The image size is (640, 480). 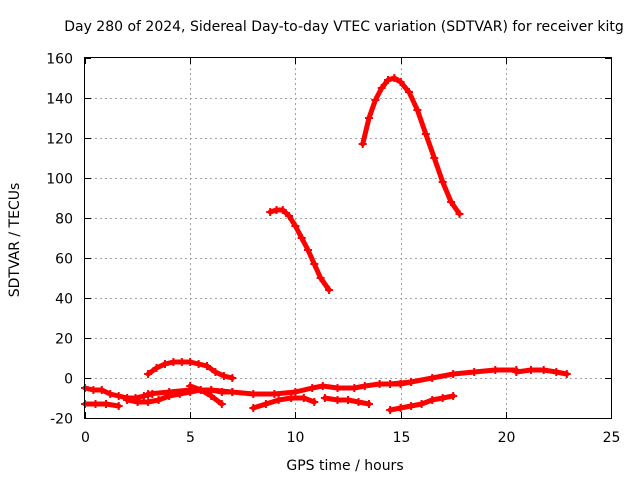 I want to click on y-tick-label: 80, so click(x=64, y=220).